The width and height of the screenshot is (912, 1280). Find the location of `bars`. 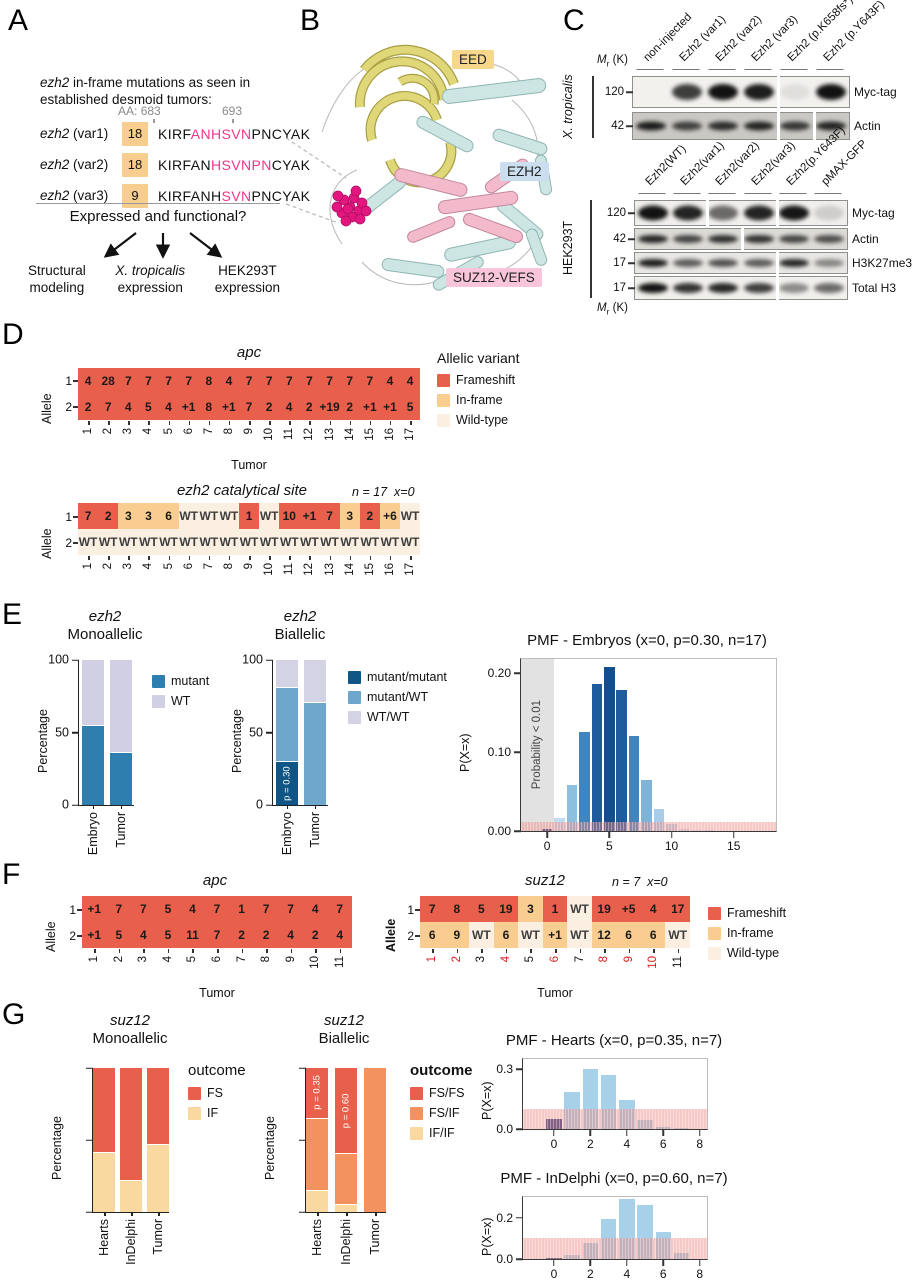

bars is located at coordinates (106, 732).